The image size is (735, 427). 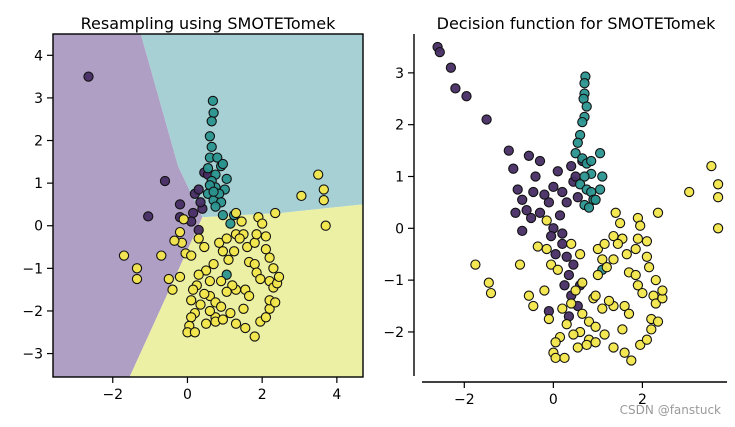 What do you see at coordinates (32, 269) in the screenshot?
I see `left-y-tick-label: −1` at bounding box center [32, 269].